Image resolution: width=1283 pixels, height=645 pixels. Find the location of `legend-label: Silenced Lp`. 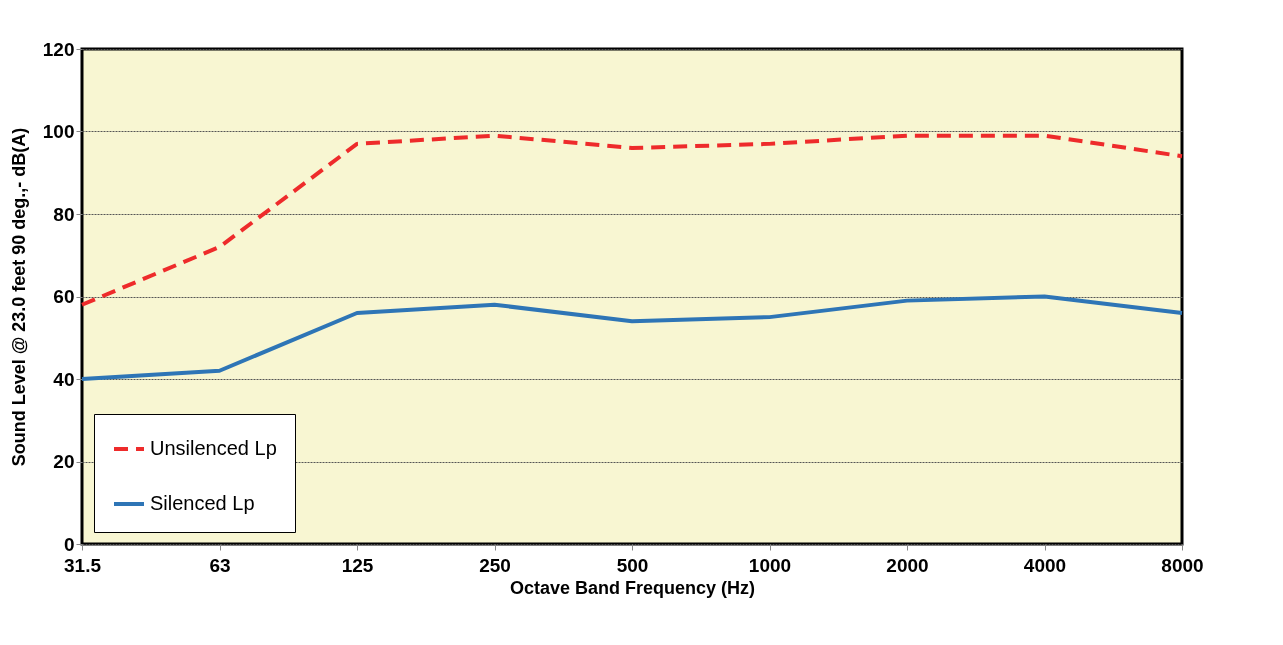

legend-label: Silenced Lp is located at coordinates (202, 503).